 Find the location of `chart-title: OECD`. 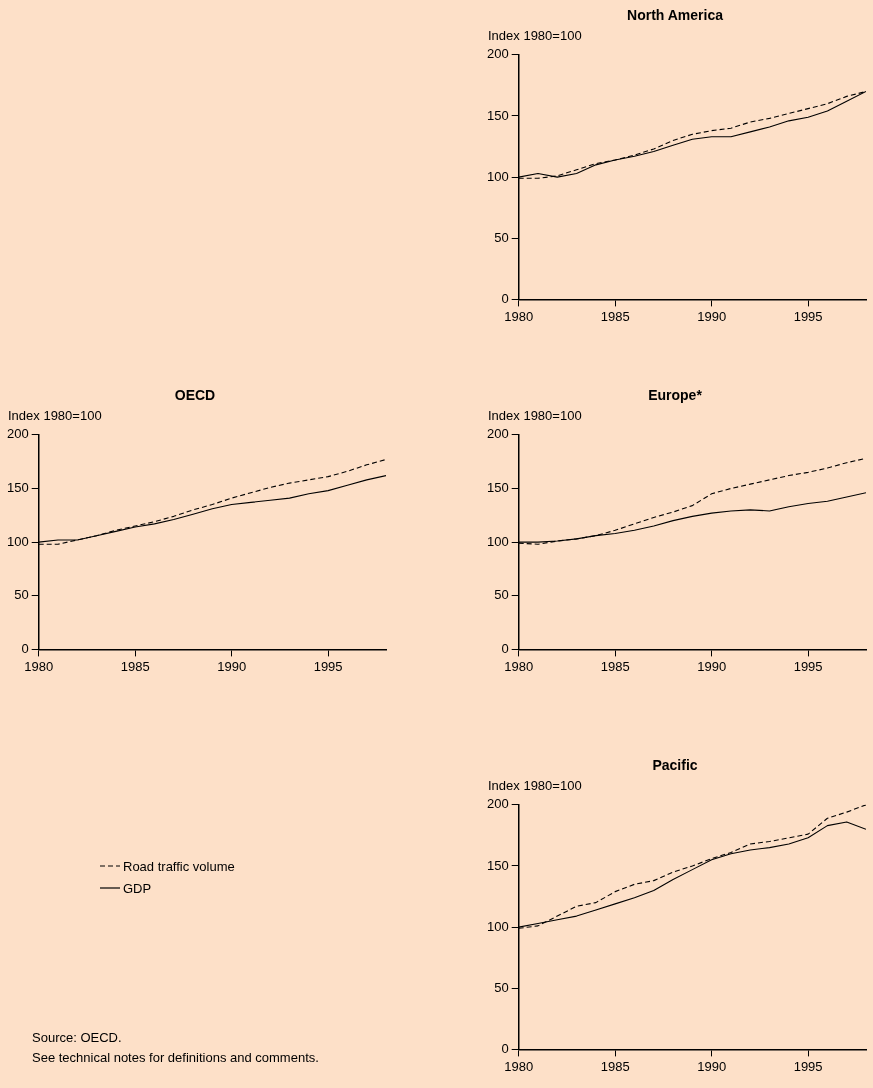

chart-title: OECD is located at coordinates (195, 395).